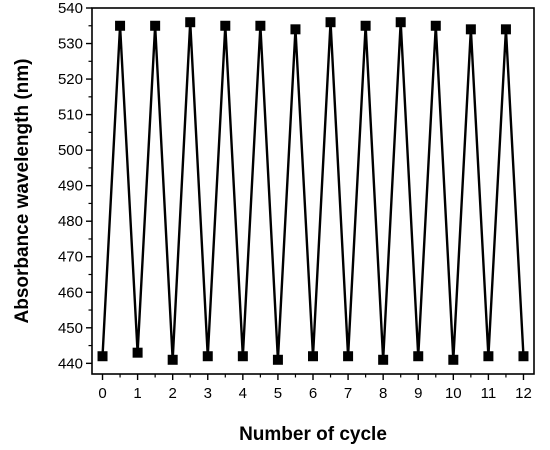 The image size is (550, 450). Describe the element at coordinates (383, 393) in the screenshot. I see `x-tick-label: 8` at that location.